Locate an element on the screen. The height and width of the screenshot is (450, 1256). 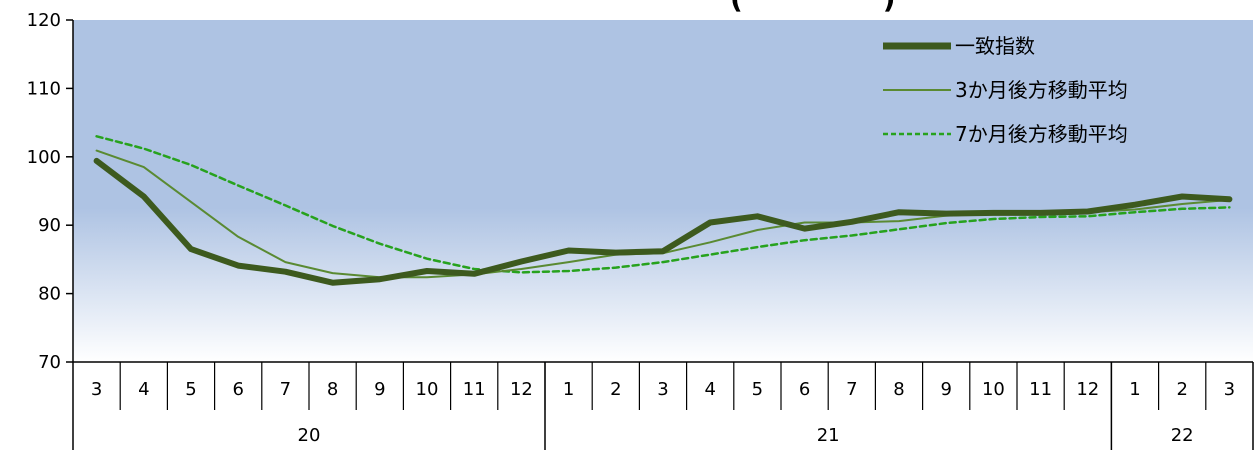
chart-title-fragment: ( ) is located at coordinates (813, 7).